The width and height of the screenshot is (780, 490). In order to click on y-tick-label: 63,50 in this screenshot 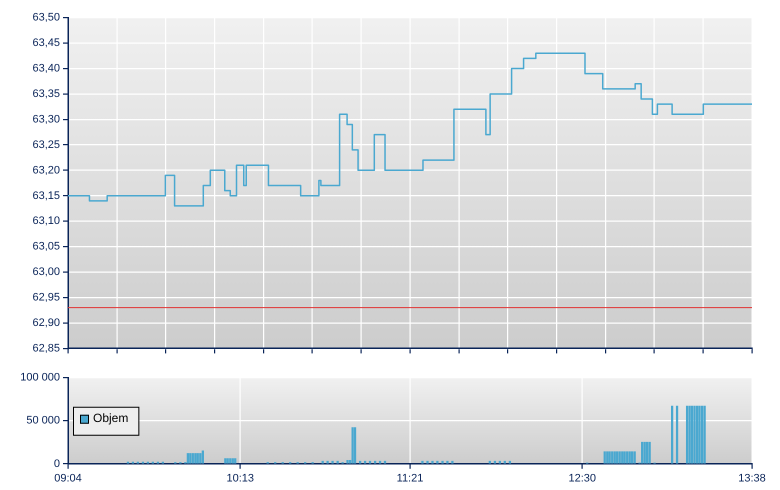, I will do `click(46, 18)`.